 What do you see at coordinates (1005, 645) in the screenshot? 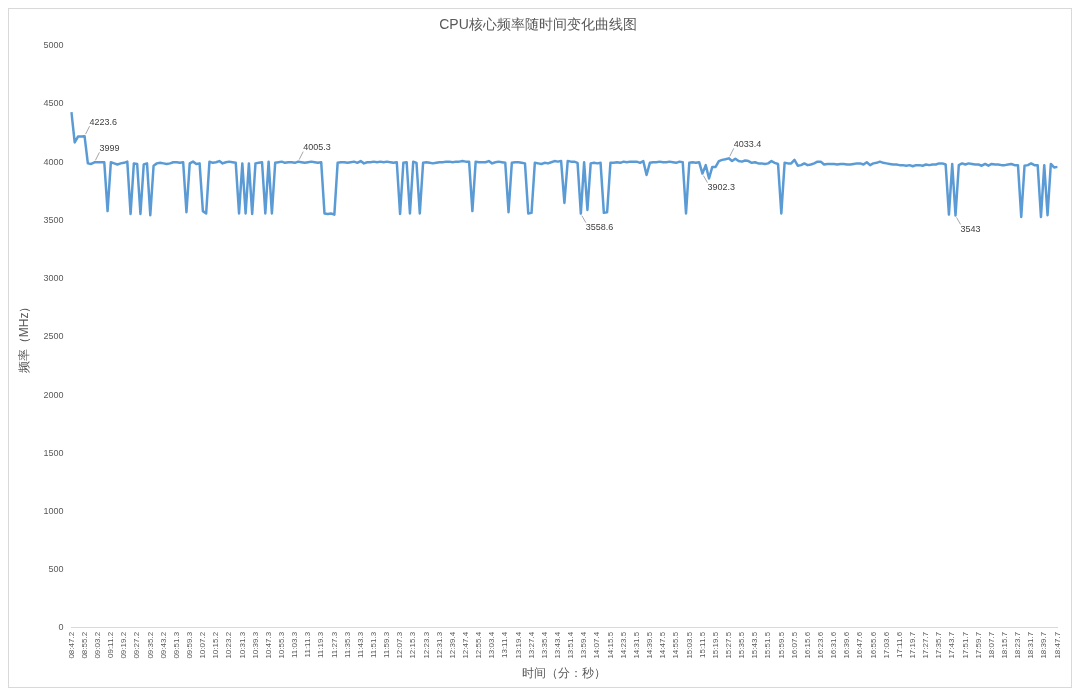
I see `x-tick-label: 18:15.7` at bounding box center [1005, 645].